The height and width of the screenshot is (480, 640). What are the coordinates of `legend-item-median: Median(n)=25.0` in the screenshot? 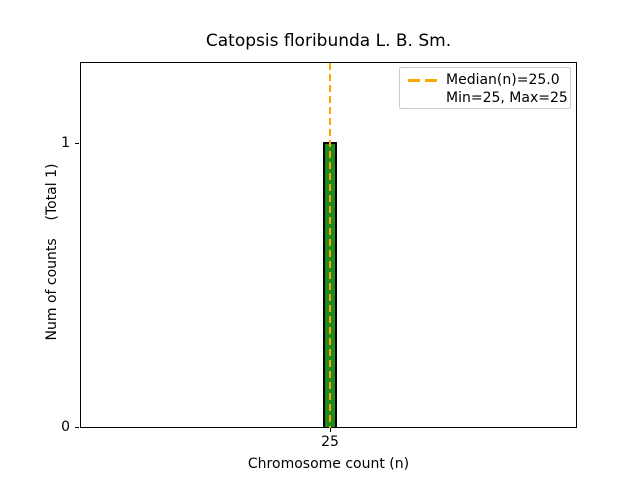 It's located at (485, 80).